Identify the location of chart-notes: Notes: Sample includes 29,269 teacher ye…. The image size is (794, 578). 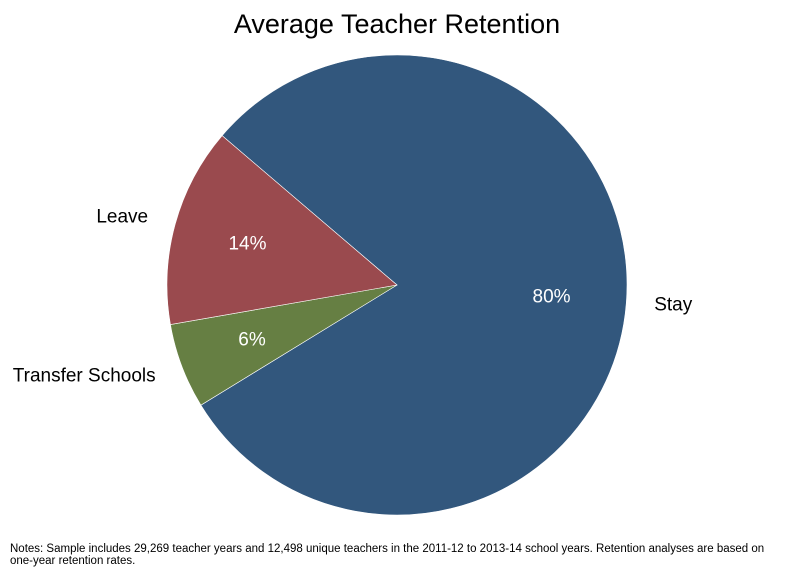
(387, 555).